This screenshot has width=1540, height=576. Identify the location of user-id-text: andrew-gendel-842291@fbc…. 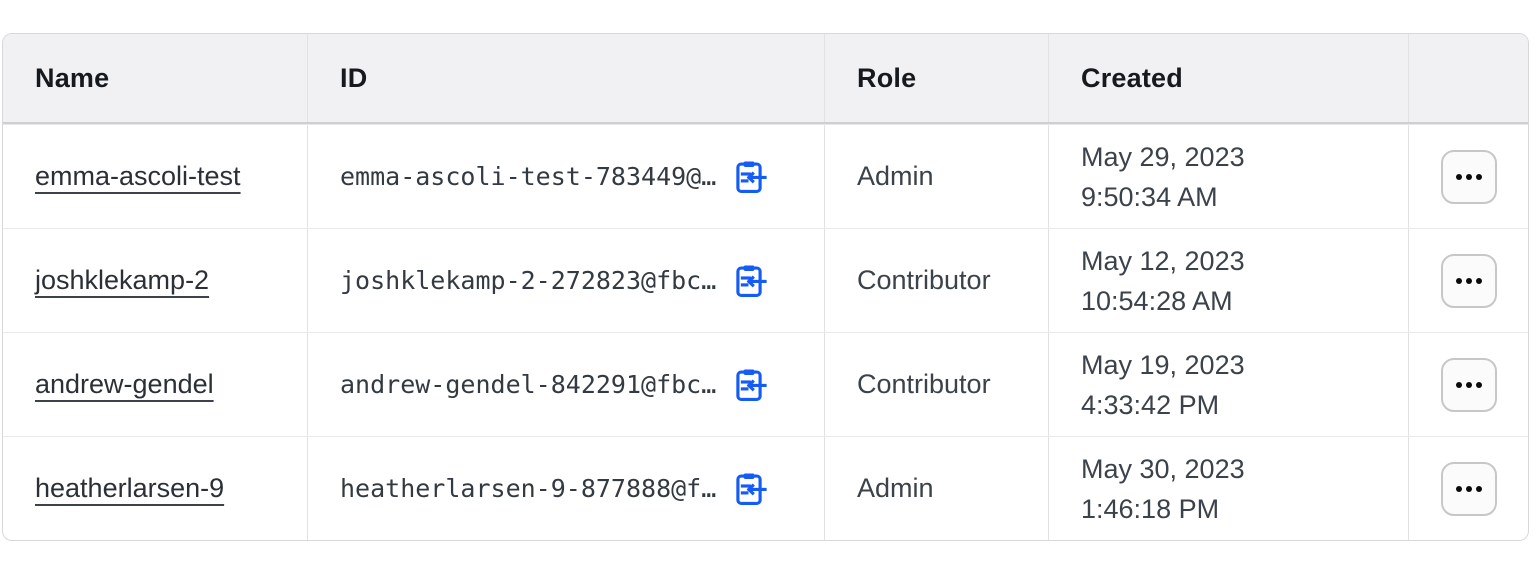
(528, 384).